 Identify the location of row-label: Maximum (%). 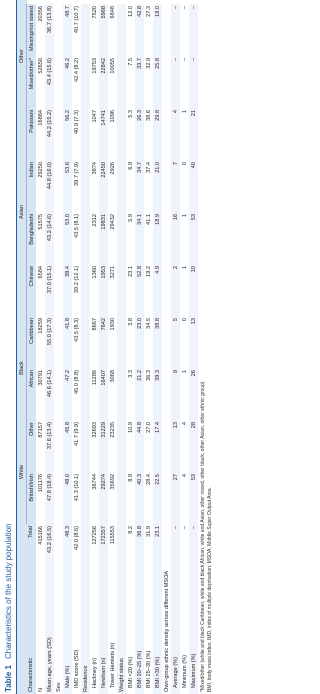
(193, 671).